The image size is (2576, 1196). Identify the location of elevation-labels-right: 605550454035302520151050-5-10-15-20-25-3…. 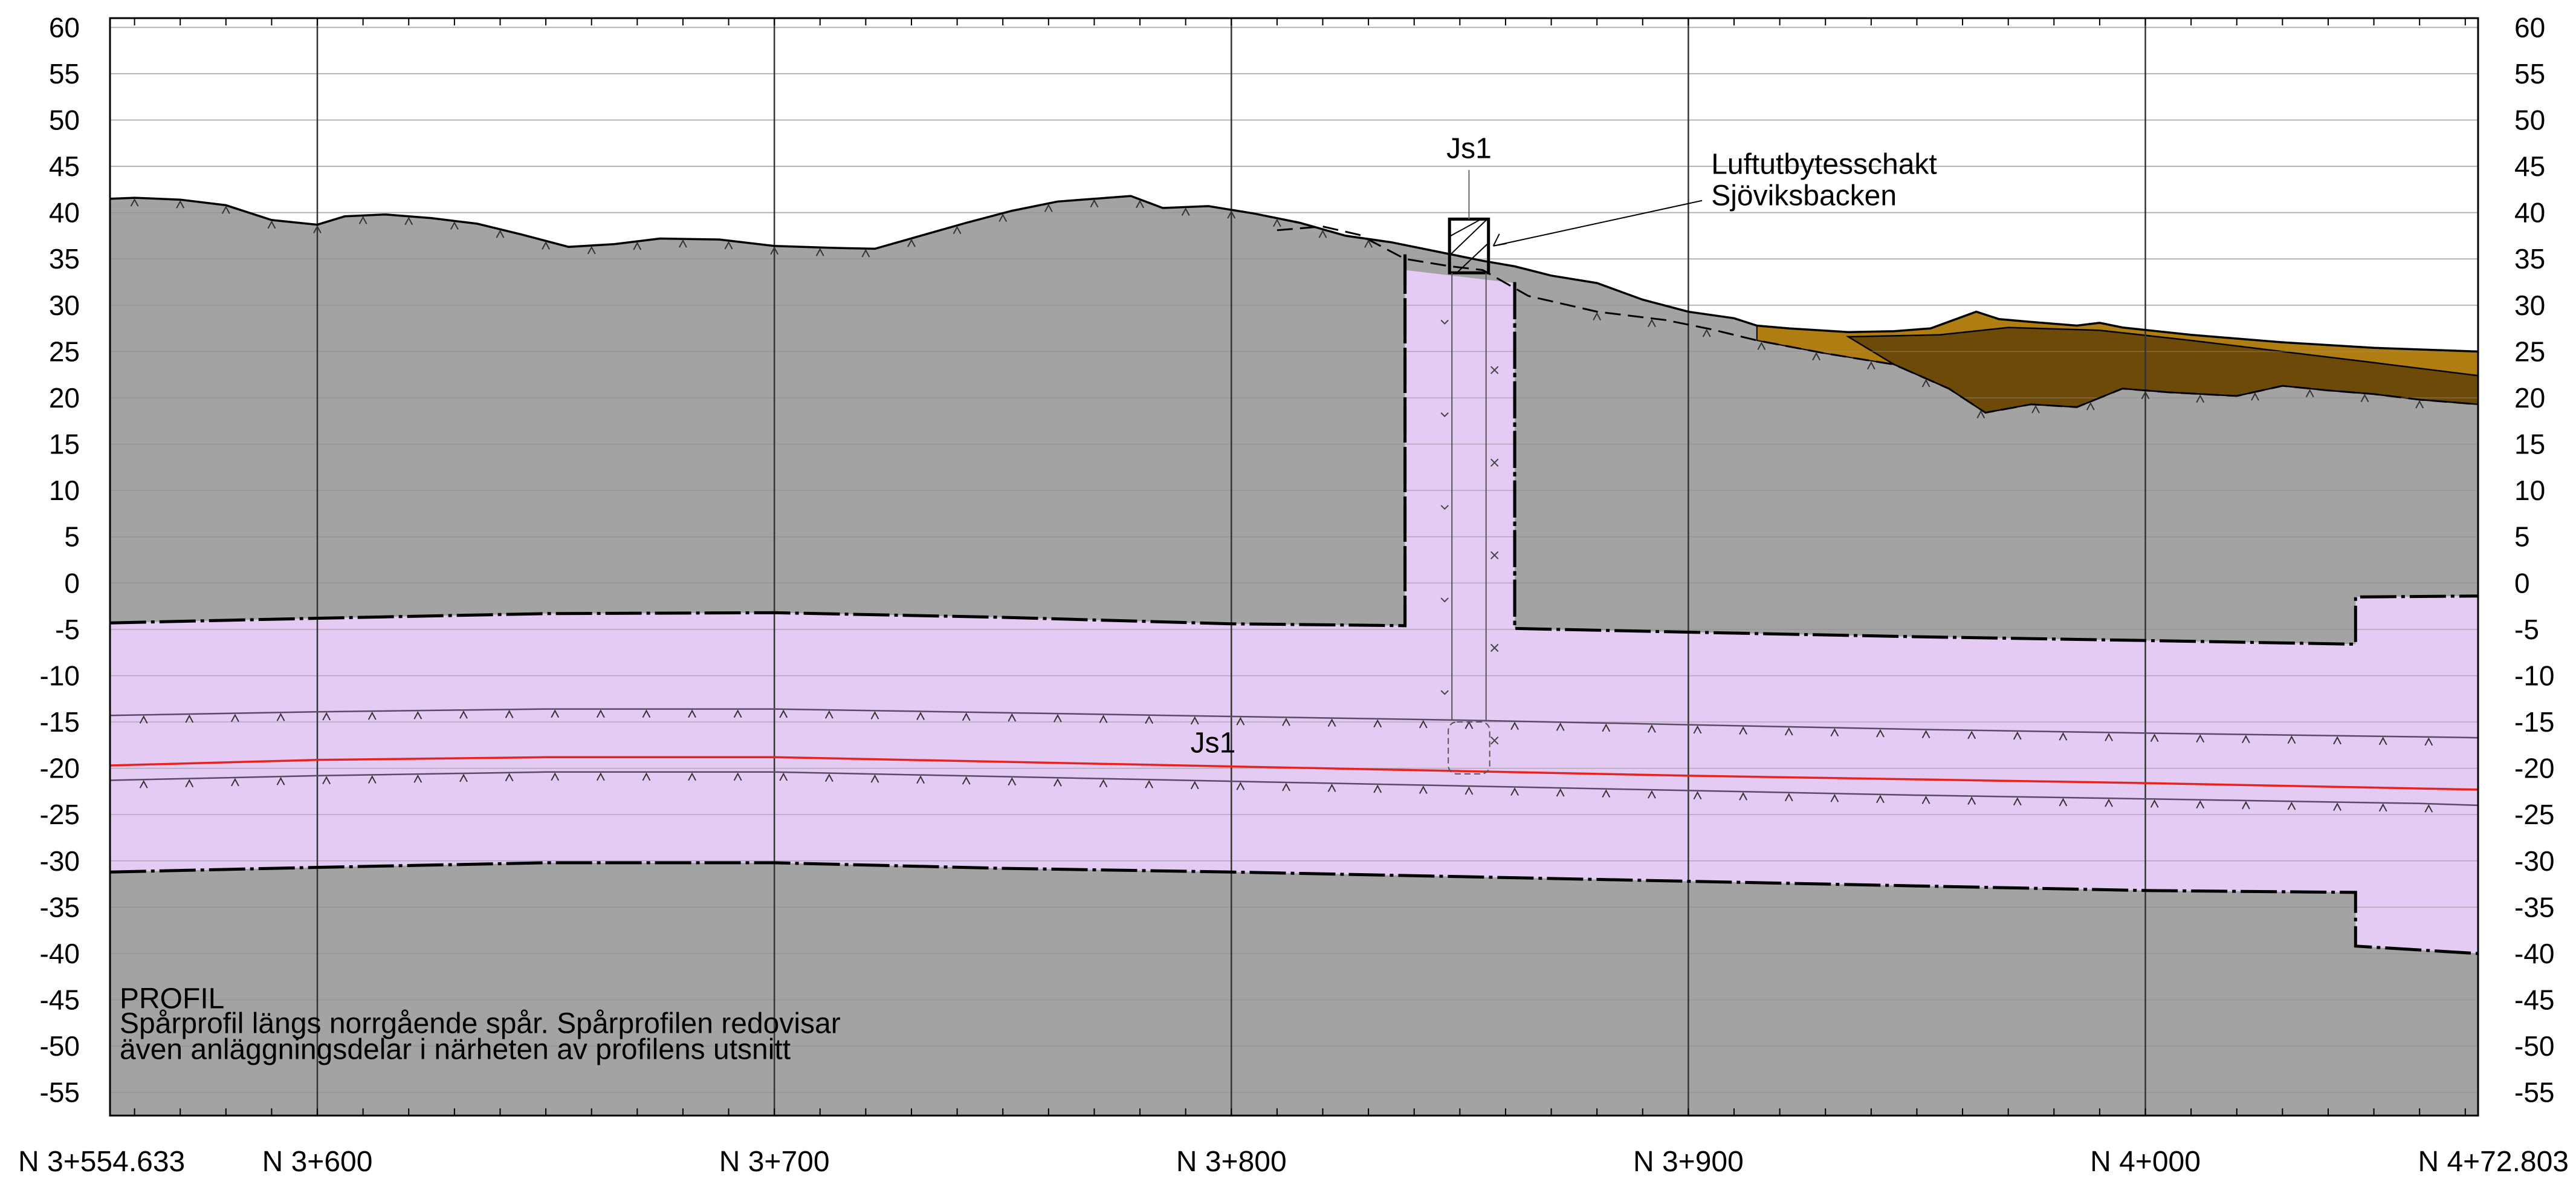
(2534, 559).